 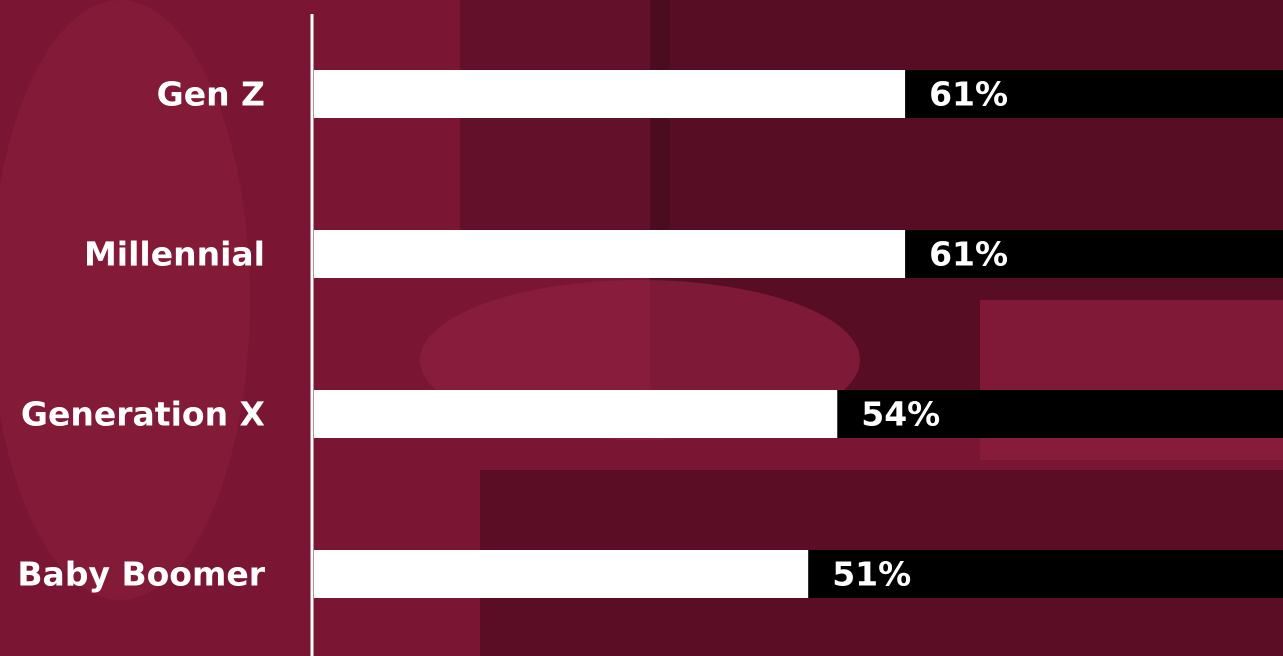 What do you see at coordinates (211, 94) in the screenshot?
I see `category-label: Gen Z` at bounding box center [211, 94].